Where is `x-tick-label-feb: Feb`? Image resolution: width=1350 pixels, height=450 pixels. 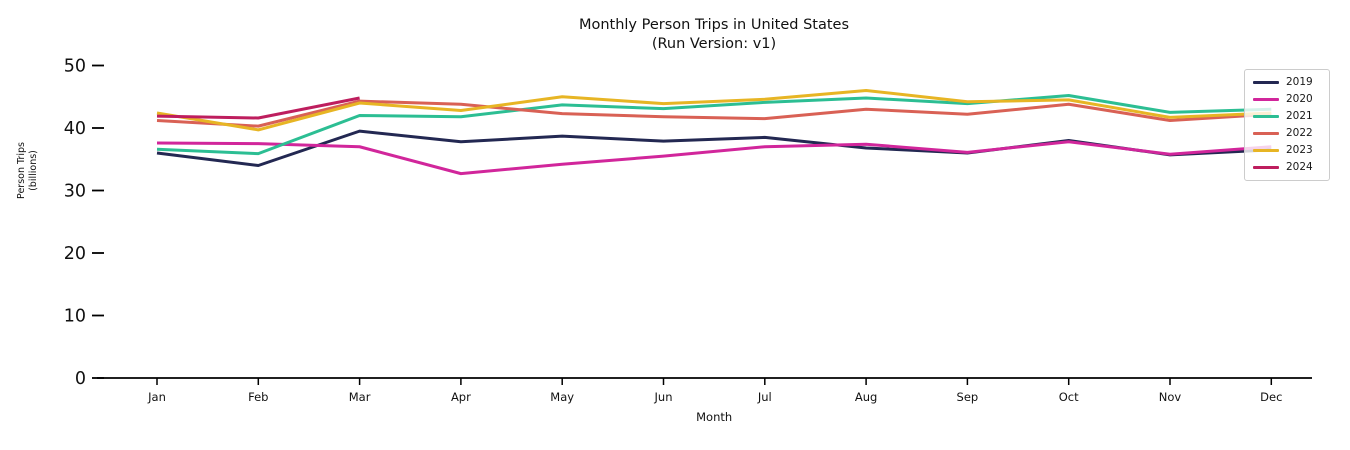
x-tick-label-feb: Feb is located at coordinates (258, 397).